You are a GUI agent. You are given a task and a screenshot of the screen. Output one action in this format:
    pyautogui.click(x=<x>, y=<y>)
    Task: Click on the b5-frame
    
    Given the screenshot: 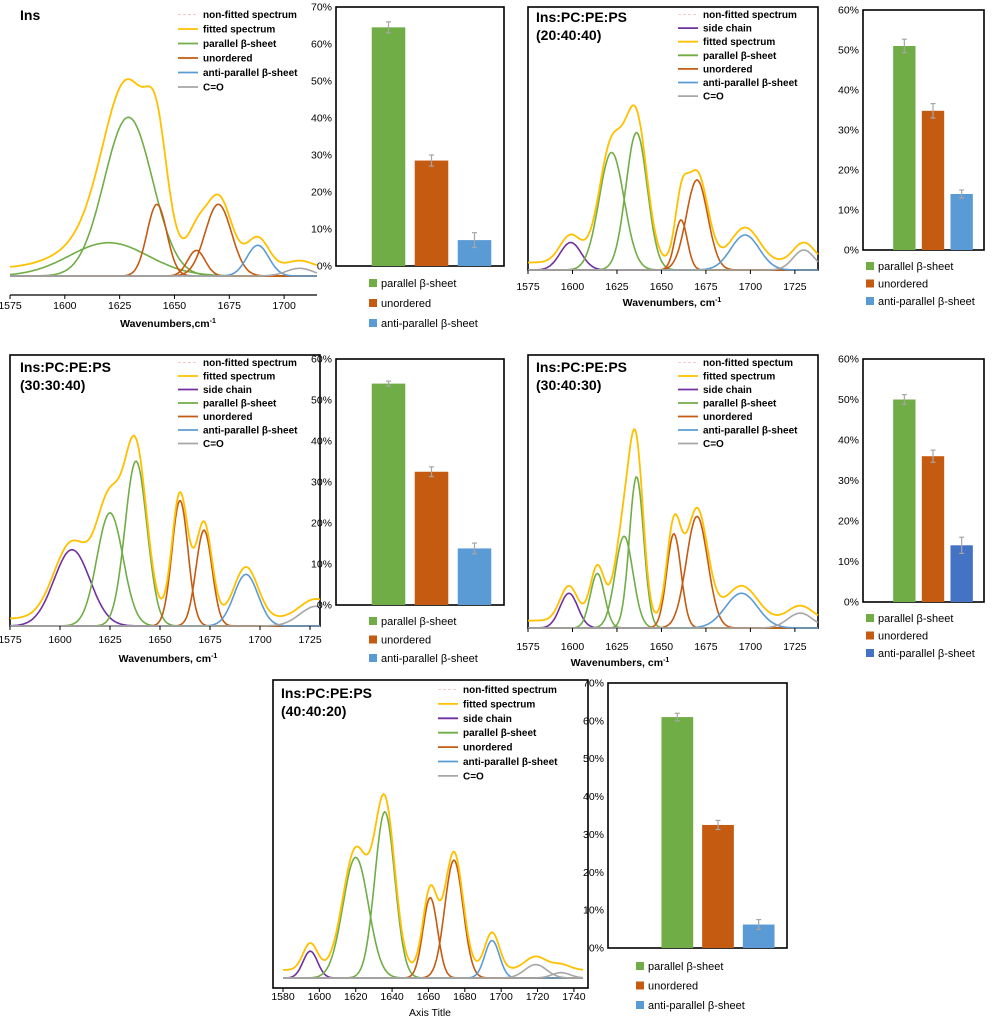 What is the action you would take?
    pyautogui.click(x=697, y=815)
    